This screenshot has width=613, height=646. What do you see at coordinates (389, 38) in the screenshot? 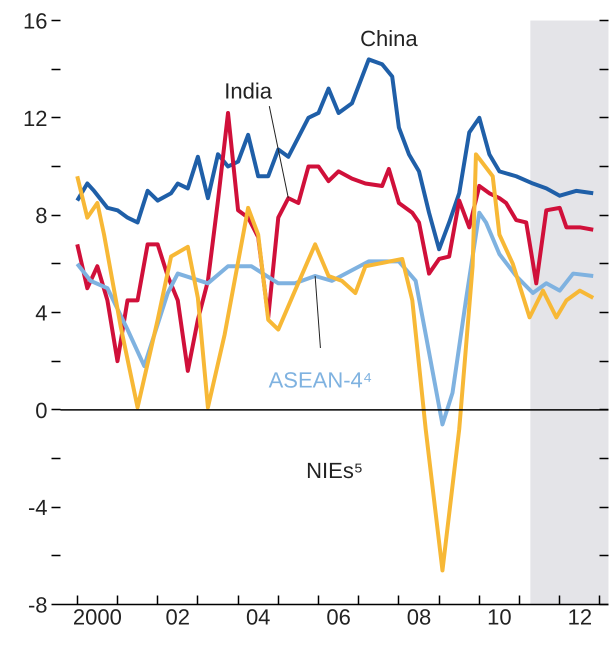
I see `series-label: China` at bounding box center [389, 38].